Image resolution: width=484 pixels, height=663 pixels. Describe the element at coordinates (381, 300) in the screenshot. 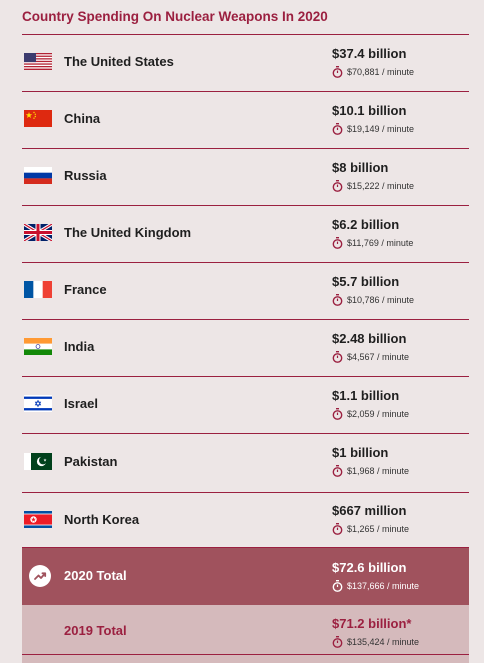

I see `per-minute-text: $10,786 / minute` at that location.